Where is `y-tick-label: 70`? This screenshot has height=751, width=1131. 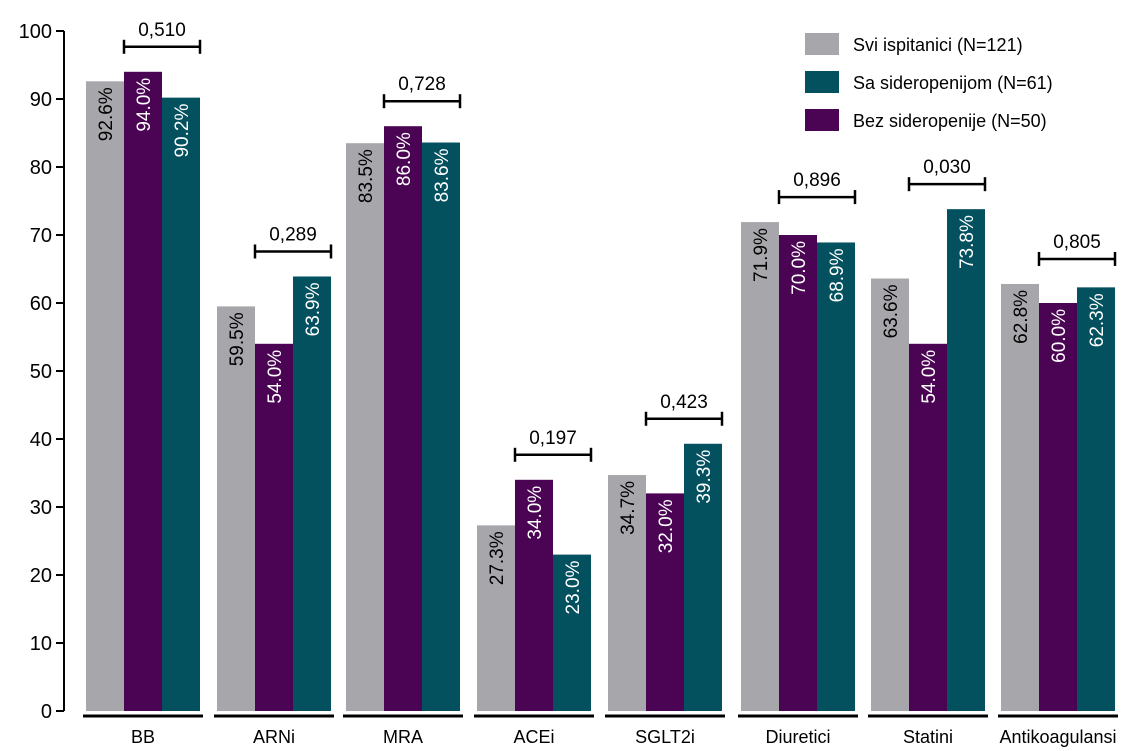
y-tick-label: 70 is located at coordinates (41, 236).